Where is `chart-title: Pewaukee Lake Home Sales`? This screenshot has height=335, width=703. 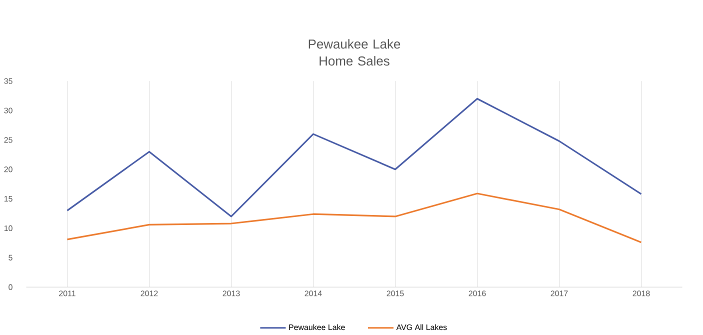 chart-title: Pewaukee Lake Home Sales is located at coordinates (354, 52).